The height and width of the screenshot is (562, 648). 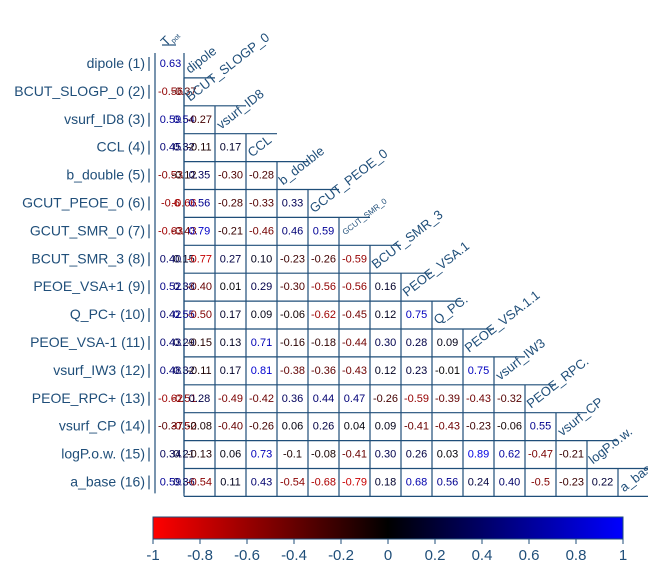 What do you see at coordinates (103, 454) in the screenshot?
I see `row-label: logP.o.w. (15)` at bounding box center [103, 454].